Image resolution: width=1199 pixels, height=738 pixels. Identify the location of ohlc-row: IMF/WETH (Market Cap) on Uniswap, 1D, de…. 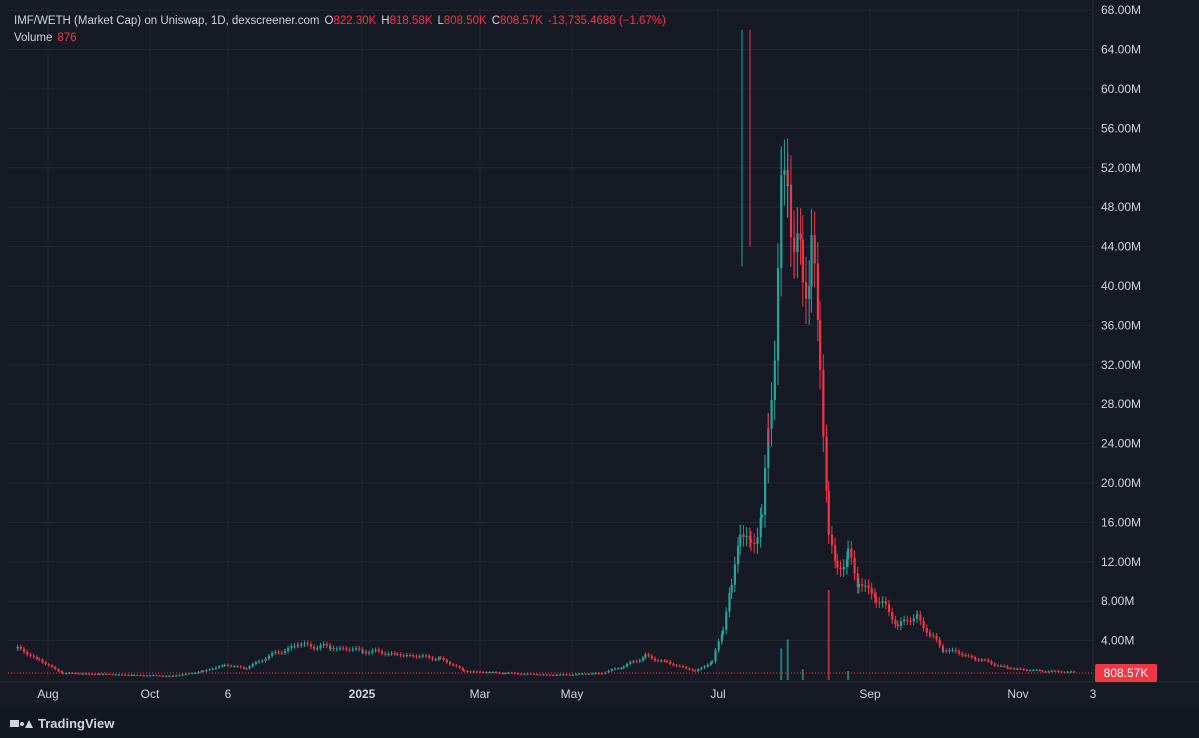
(340, 21).